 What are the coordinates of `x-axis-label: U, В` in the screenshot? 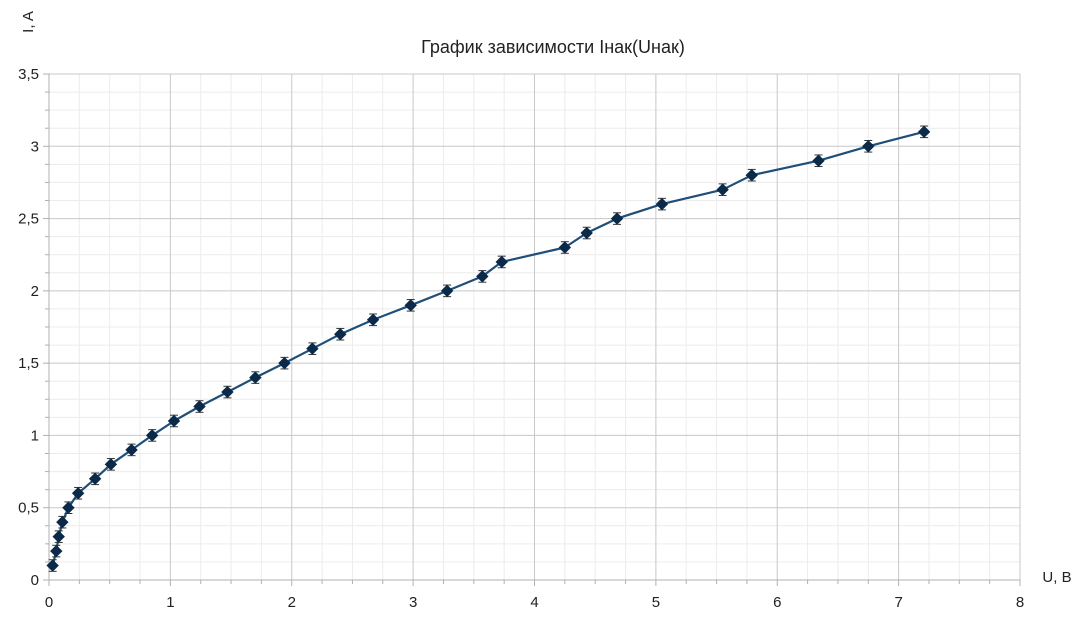 It's located at (1056, 577).